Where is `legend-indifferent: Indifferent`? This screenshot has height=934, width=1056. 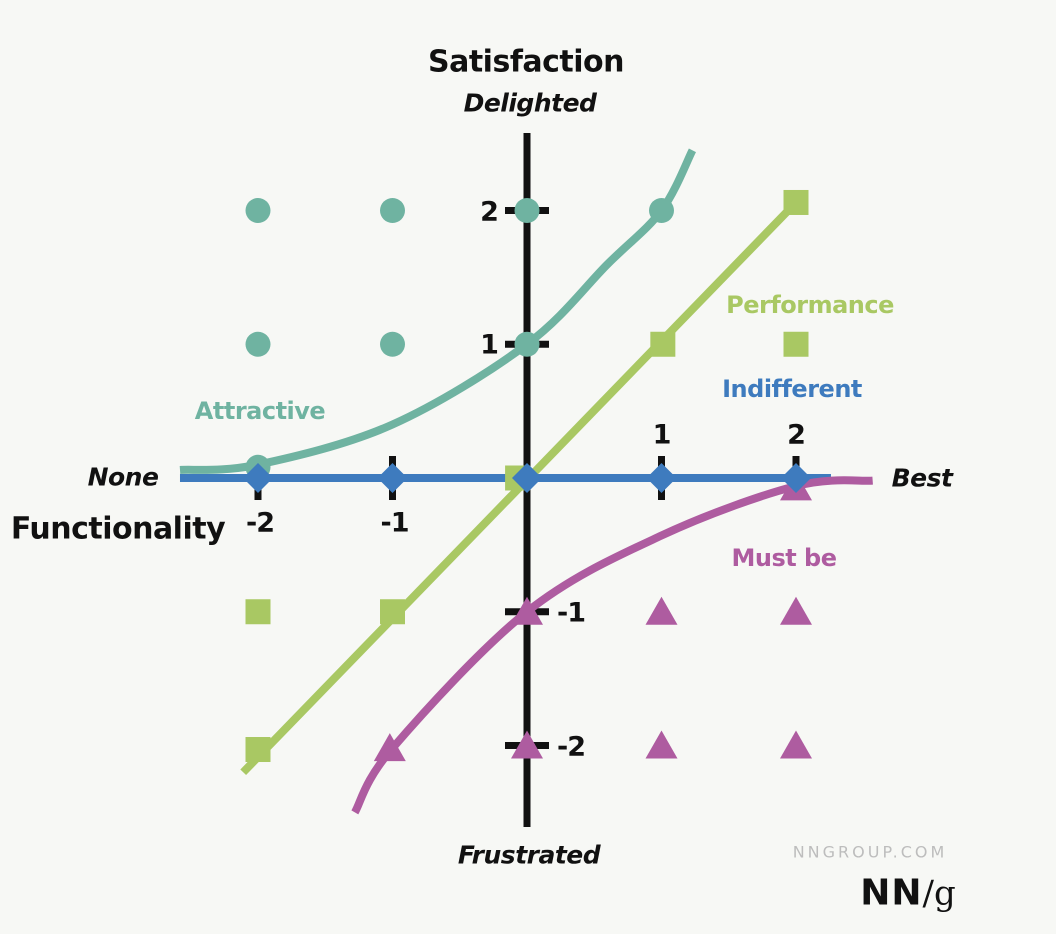 legend-indifferent: Indifferent is located at coordinates (792, 389).